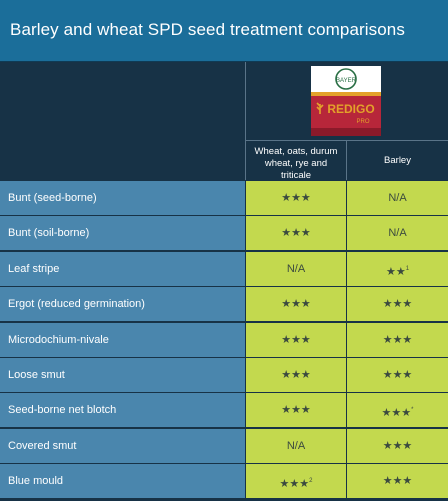  What do you see at coordinates (122, 268) in the screenshot?
I see `row-label: Leaf stripe` at bounding box center [122, 268].